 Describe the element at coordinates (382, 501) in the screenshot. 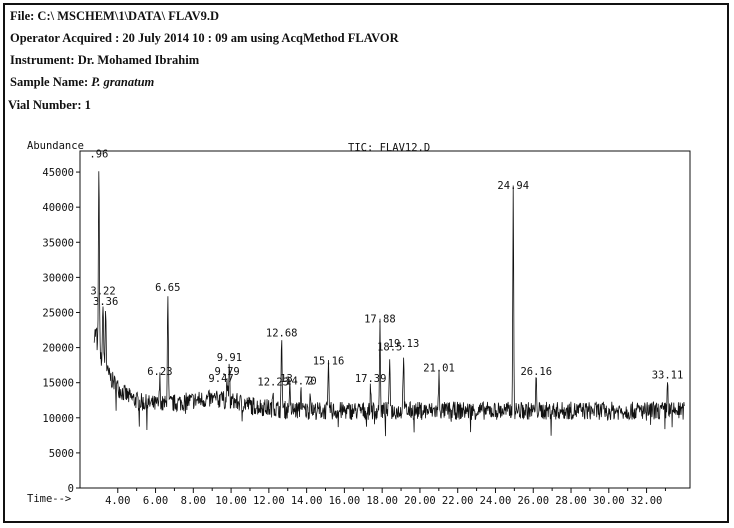

I see `x-tick-label: 18.00` at that location.